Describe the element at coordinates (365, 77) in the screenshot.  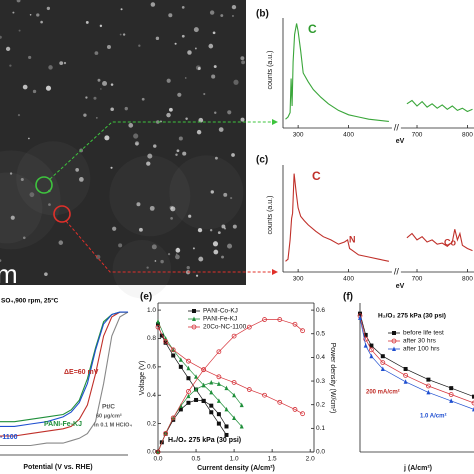
I see `panel: // (b) eV counts (a.u.) 300 400 700 800 C` at that location.